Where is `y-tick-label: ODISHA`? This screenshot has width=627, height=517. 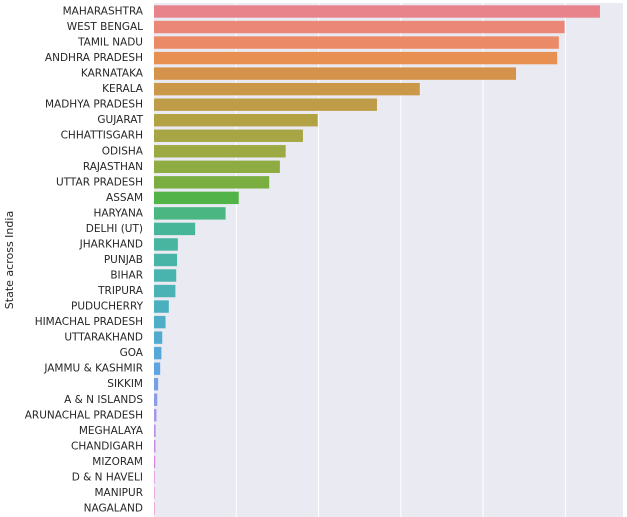 y-tick-label: ODISHA is located at coordinates (123, 151).